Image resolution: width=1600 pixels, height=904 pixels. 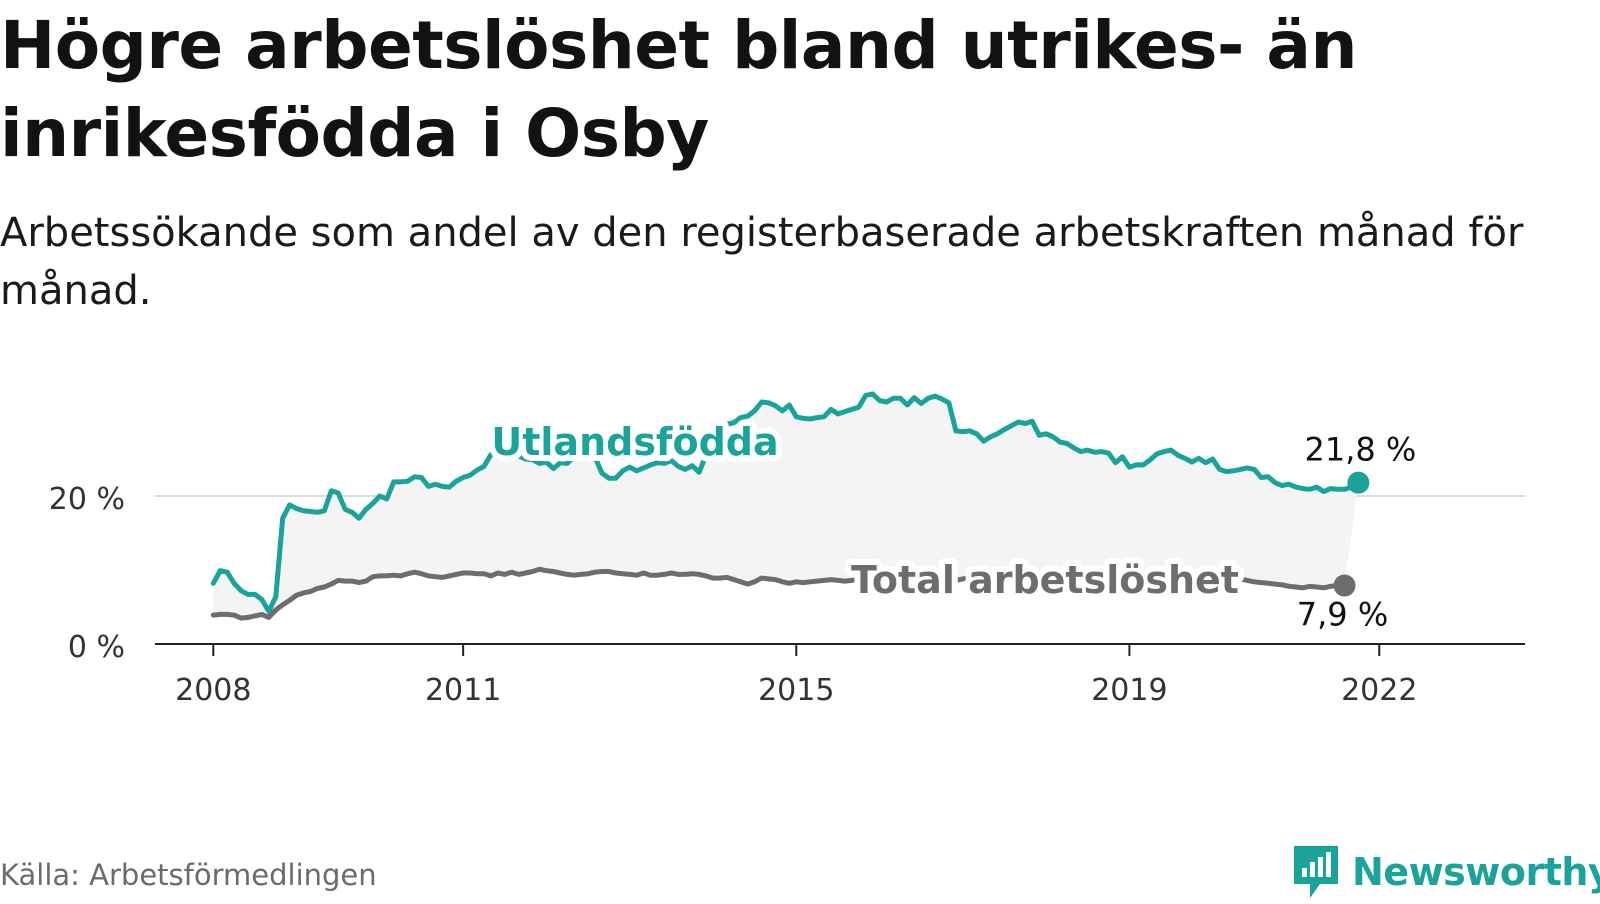 I want to click on y-tick-label: 20 %, so click(x=87, y=499).